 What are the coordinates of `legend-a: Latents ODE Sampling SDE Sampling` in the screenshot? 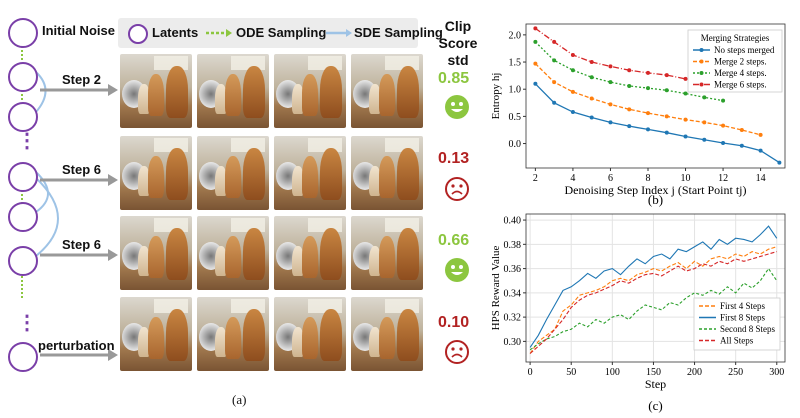 It's located at (280, 33).